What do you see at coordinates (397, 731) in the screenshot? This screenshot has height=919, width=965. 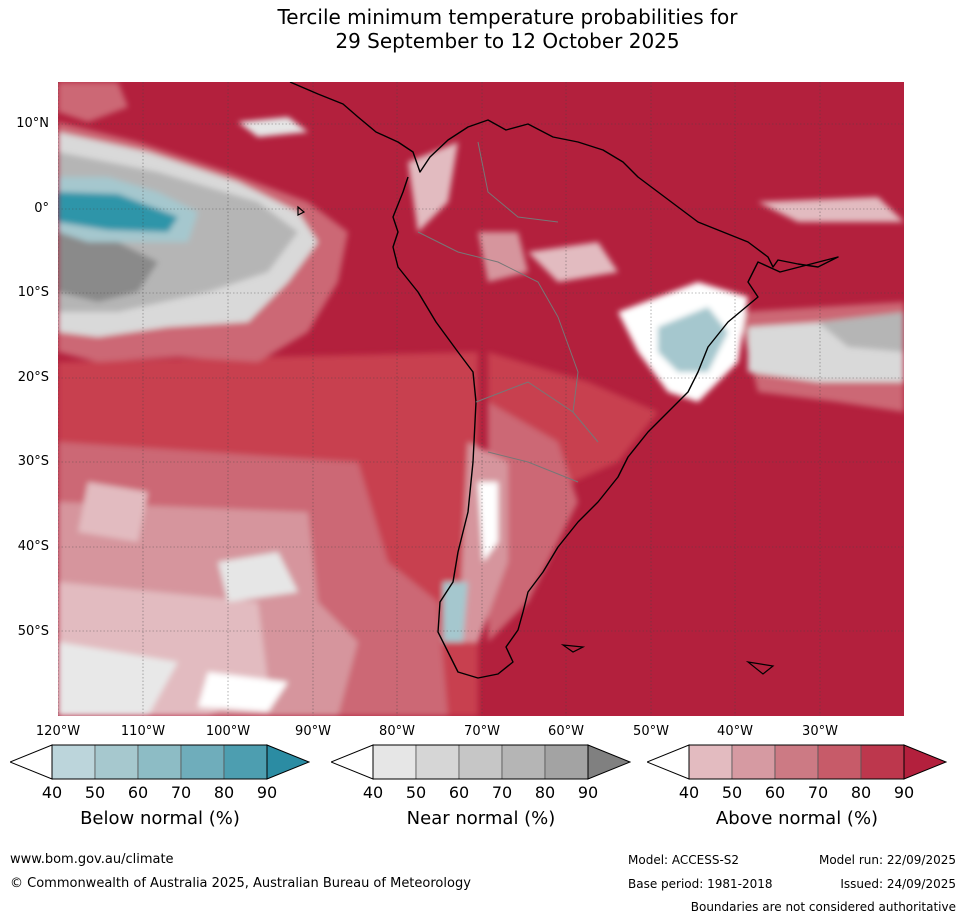 I see `lon-label-80w: 80°W` at bounding box center [397, 731].